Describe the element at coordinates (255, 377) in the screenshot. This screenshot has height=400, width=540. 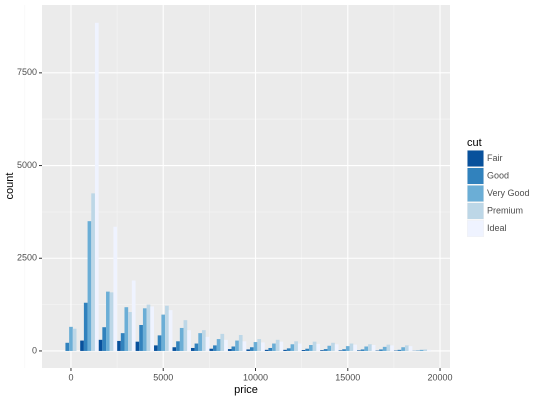
I see `x-tick-label: 10000` at that location.